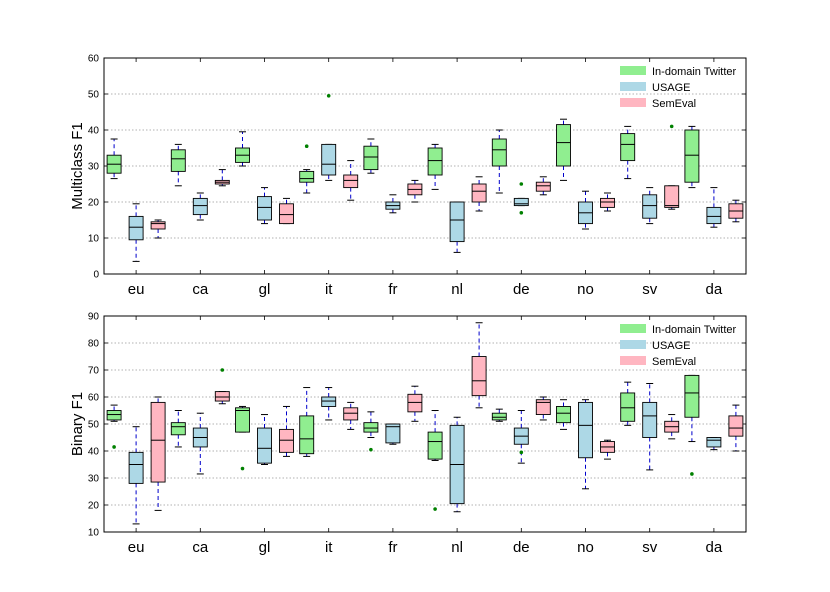  What do you see at coordinates (392, 547) in the screenshot?
I see `x-tick-label-fr: fr` at bounding box center [392, 547].